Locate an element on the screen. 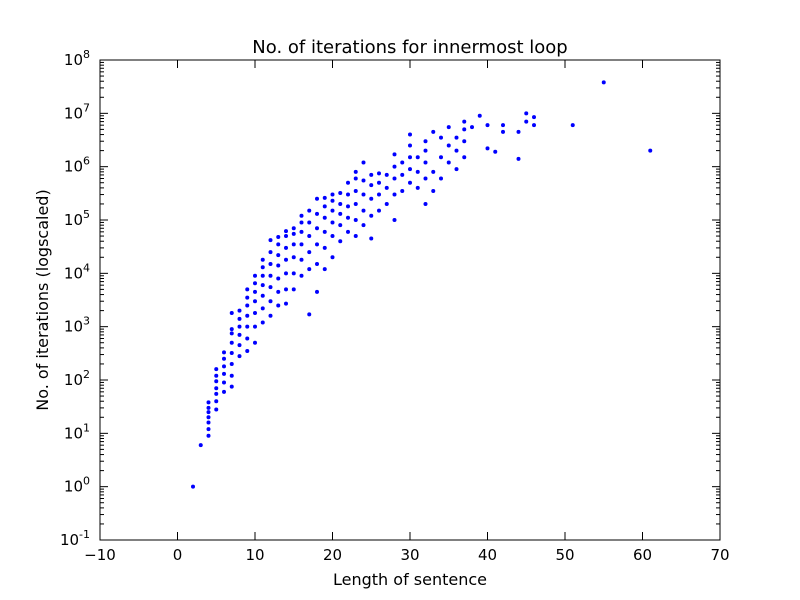  y-tick-label: 10⁷ is located at coordinates (77, 111).